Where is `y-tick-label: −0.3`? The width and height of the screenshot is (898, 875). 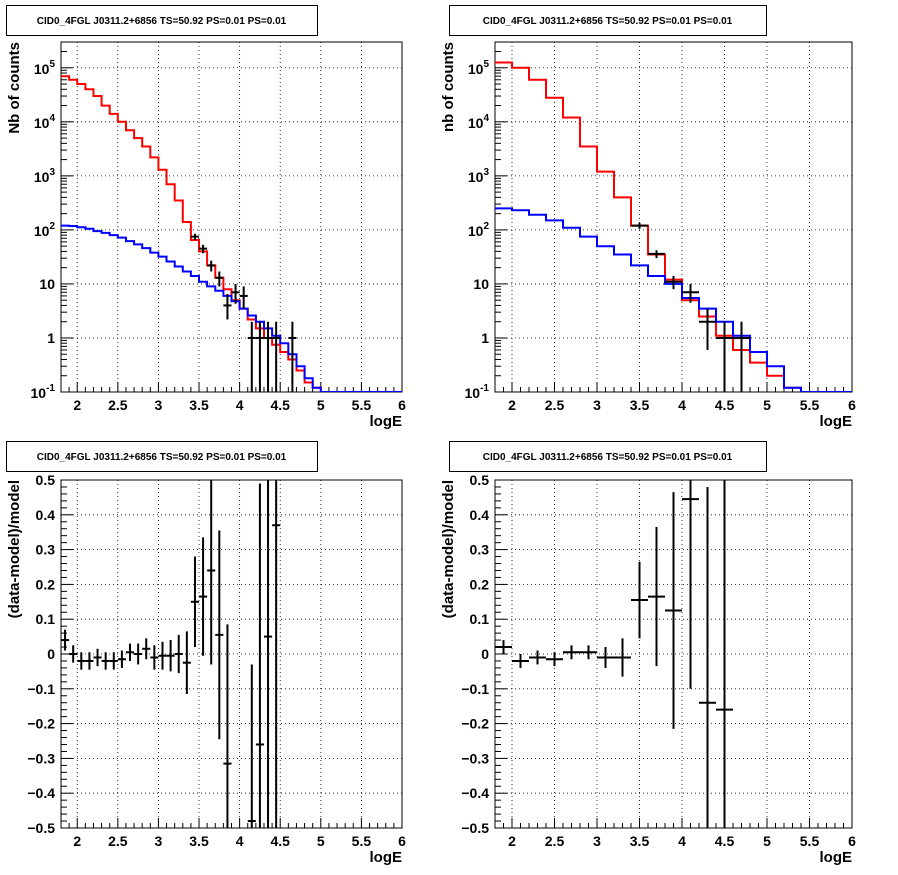 y-tick-label: −0.3 is located at coordinates (41, 758).